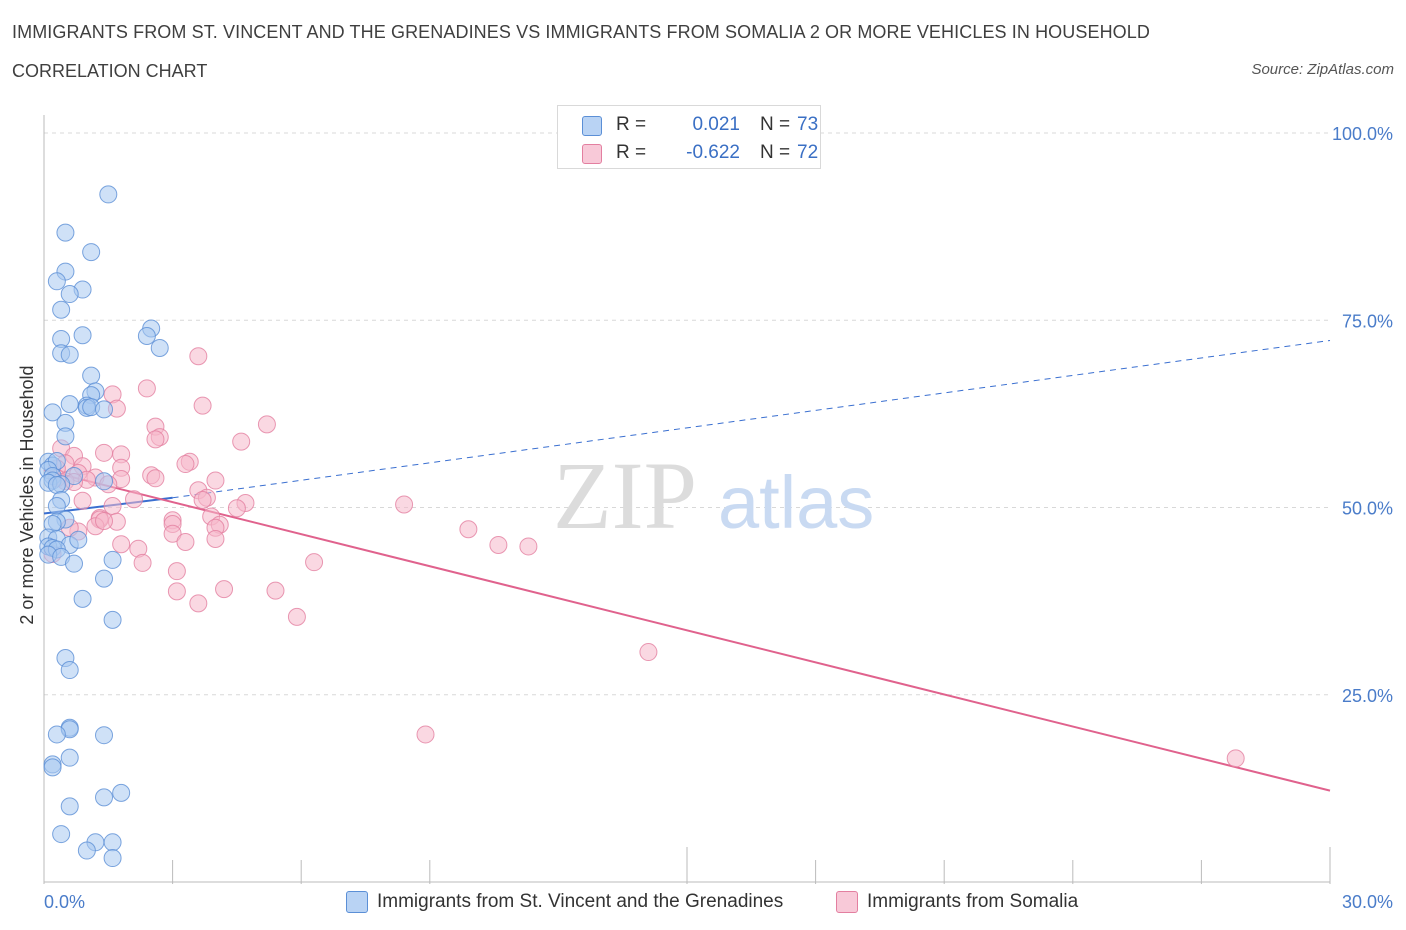 The height and width of the screenshot is (930, 1406). What do you see at coordinates (796, 502) in the screenshot?
I see `watermark-atlas: atlas` at bounding box center [796, 502].